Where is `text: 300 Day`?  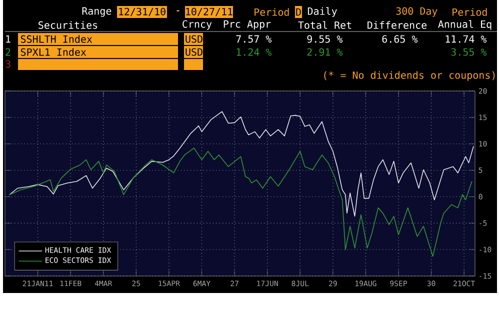
text: 300 Day is located at coordinates (417, 12).